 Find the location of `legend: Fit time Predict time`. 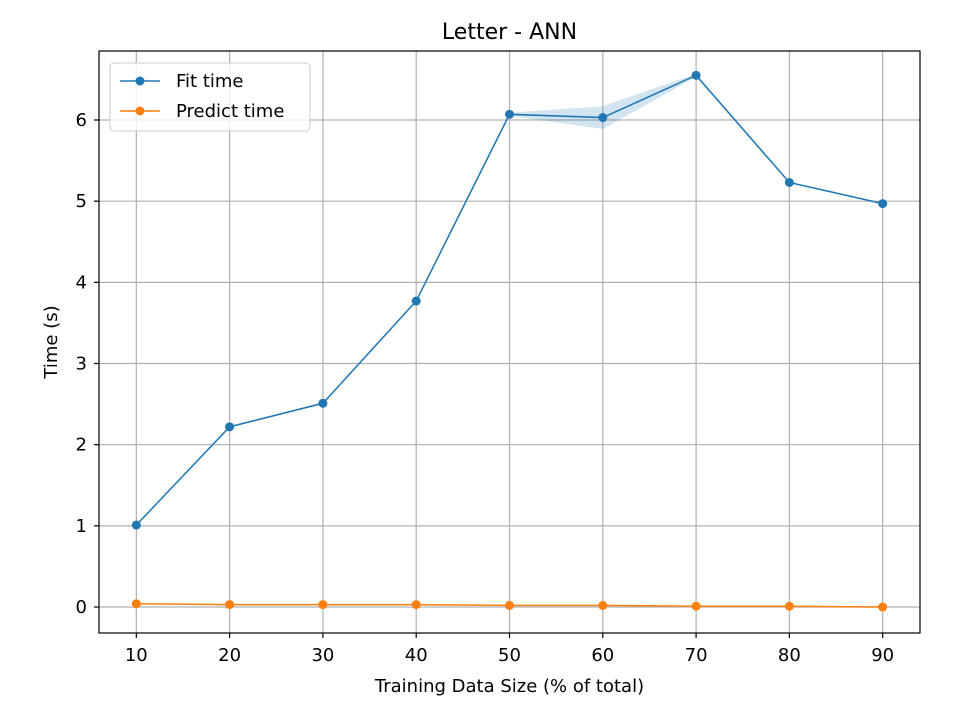

legend: Fit time Predict time is located at coordinates (210, 97).